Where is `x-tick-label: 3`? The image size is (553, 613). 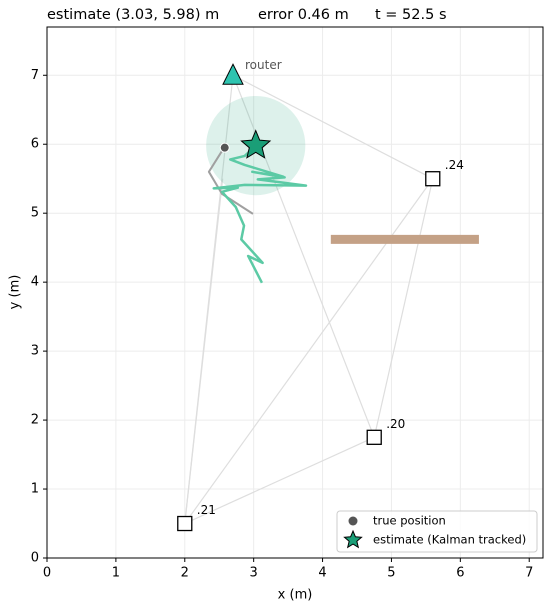 x-tick-label: 3 is located at coordinates (254, 573).